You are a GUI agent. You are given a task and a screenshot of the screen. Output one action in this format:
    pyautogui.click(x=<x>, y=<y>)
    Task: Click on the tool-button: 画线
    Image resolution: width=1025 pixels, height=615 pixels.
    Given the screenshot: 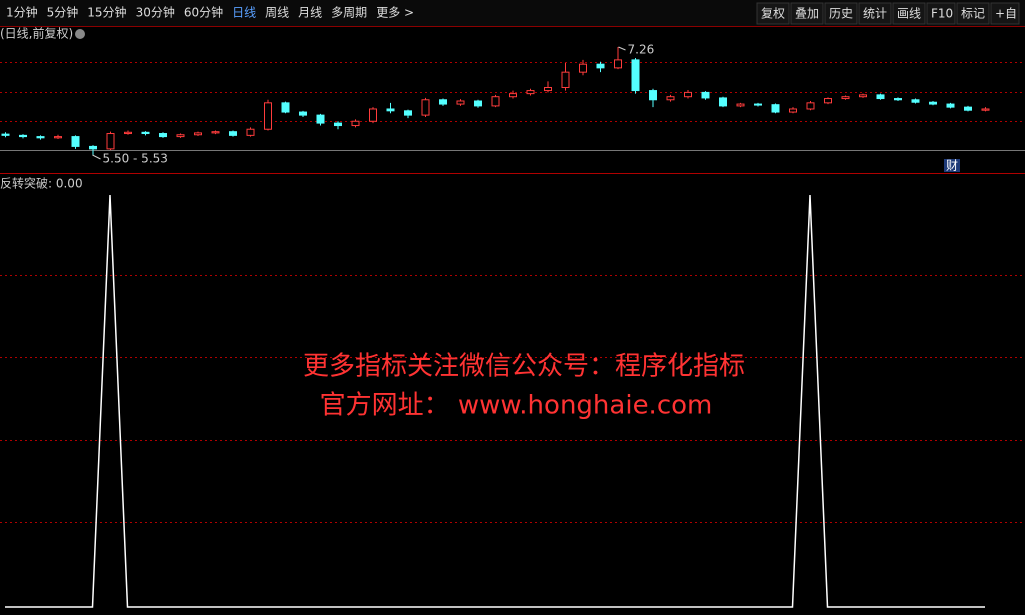 What is the action you would take?
    pyautogui.click(x=909, y=14)
    